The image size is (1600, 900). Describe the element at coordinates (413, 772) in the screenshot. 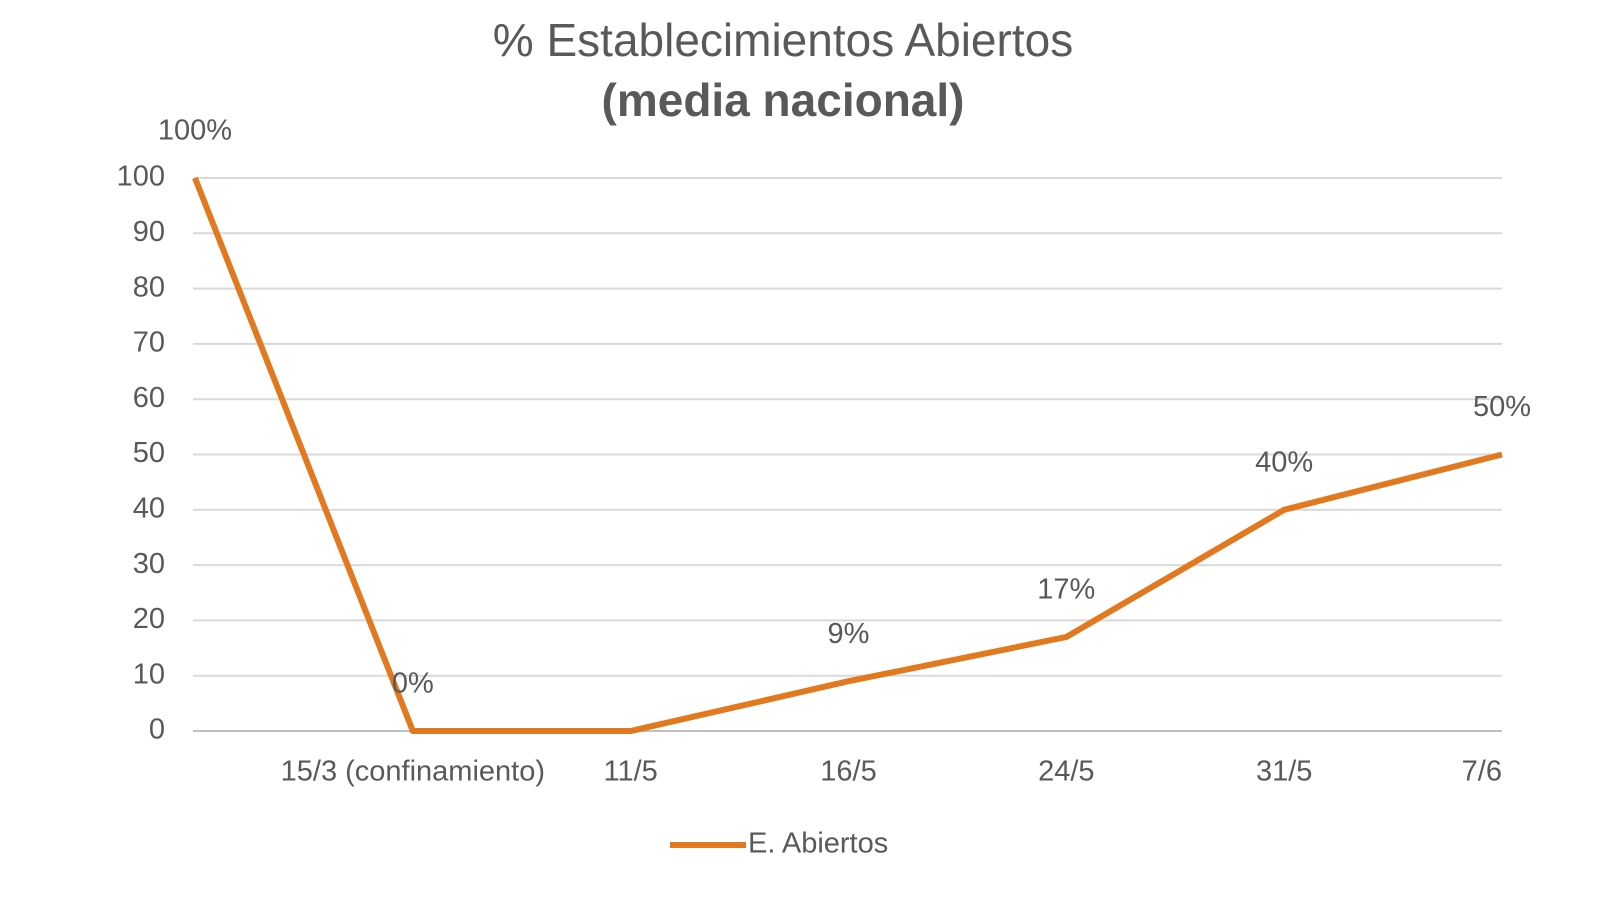

I see `x-tick-label: 15/3 (confinamiento)` at that location.